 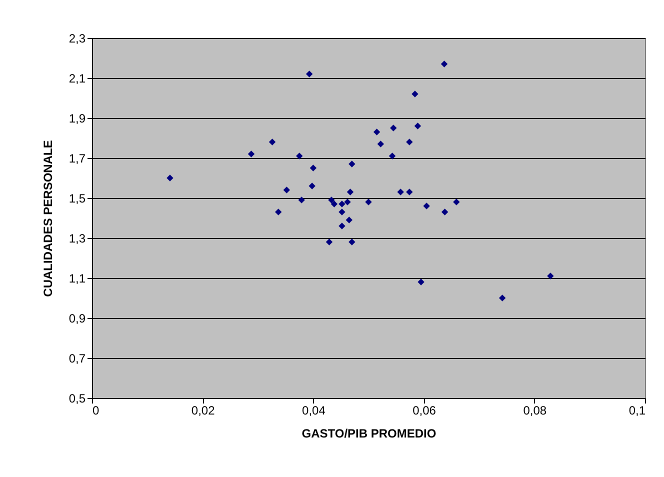 I want to click on x-tick-label: 0,1, so click(x=637, y=411).